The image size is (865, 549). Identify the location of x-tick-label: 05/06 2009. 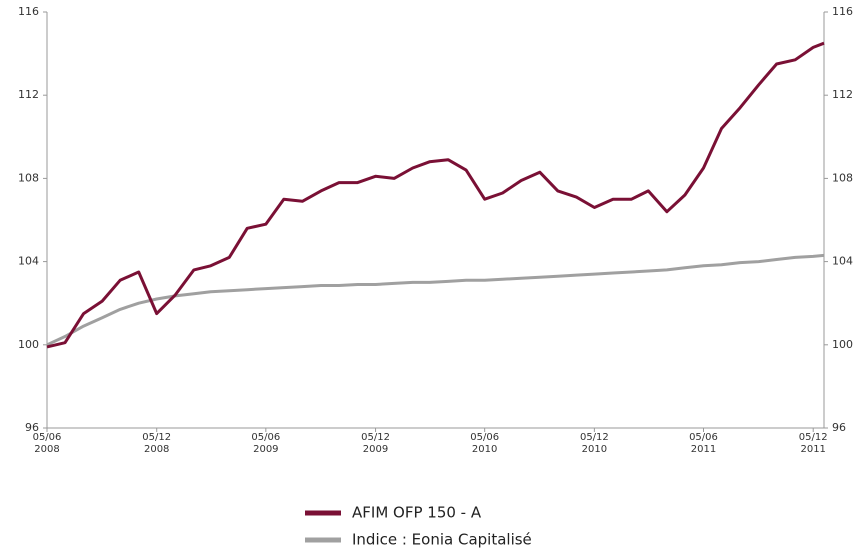
(266, 443).